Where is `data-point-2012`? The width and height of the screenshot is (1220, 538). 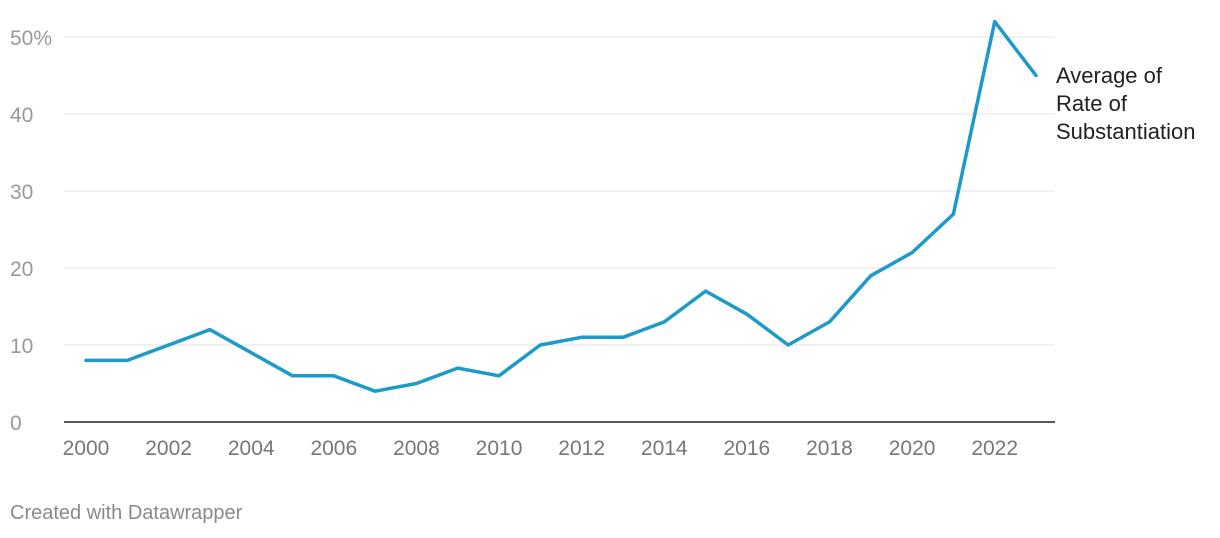
data-point-2012 is located at coordinates (582, 337).